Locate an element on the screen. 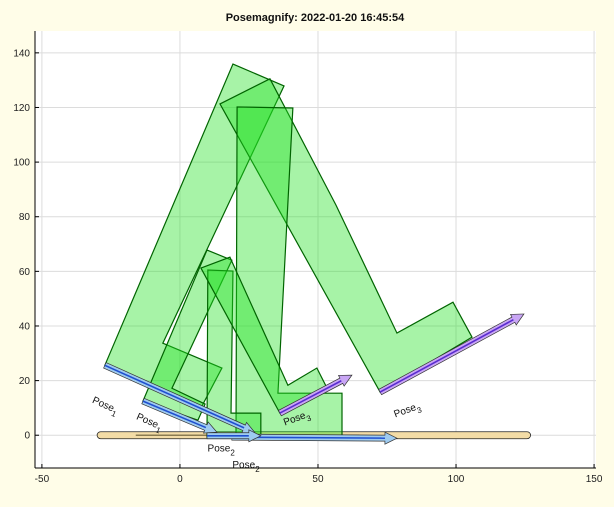 The width and height of the screenshot is (614, 507). y-tick-label: 100 is located at coordinates (21, 163).